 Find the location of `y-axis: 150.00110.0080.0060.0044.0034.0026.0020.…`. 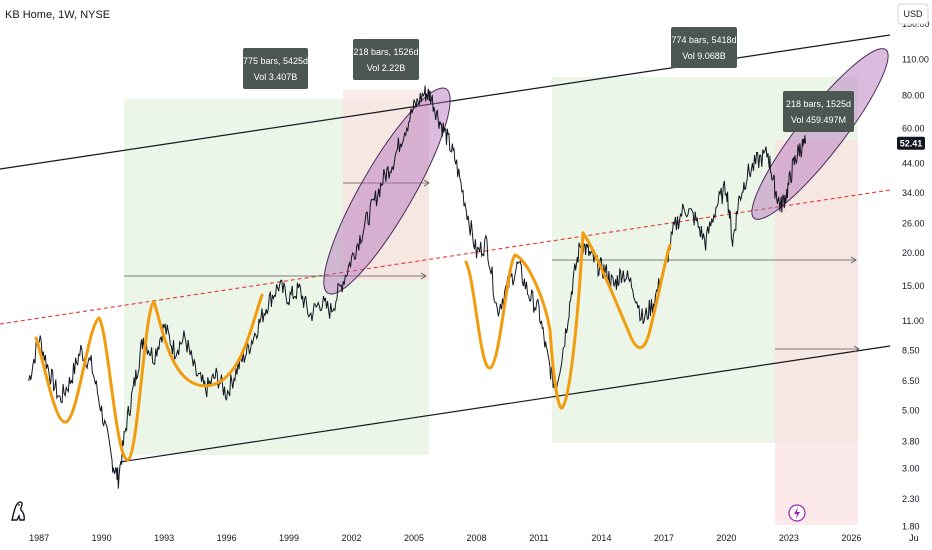

y-axis: 150.00110.0080.0060.0044.0034.0026.0020.… is located at coordinates (916, 275).